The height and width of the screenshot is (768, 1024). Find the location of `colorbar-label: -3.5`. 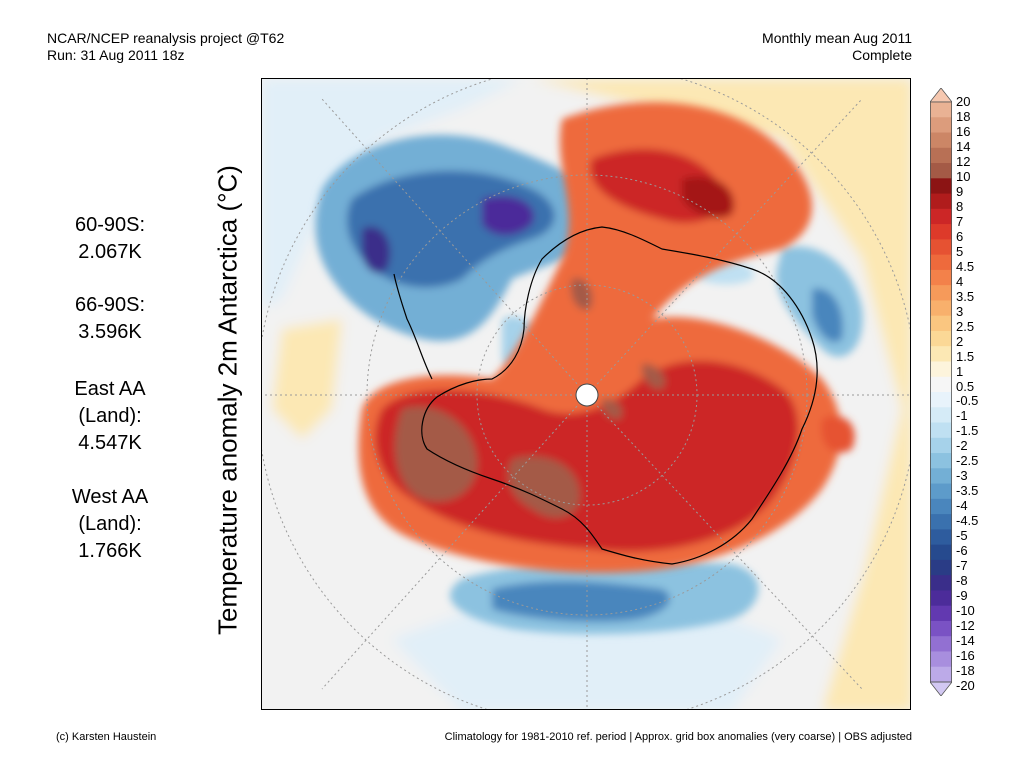

colorbar-label: -3.5 is located at coordinates (967, 491).